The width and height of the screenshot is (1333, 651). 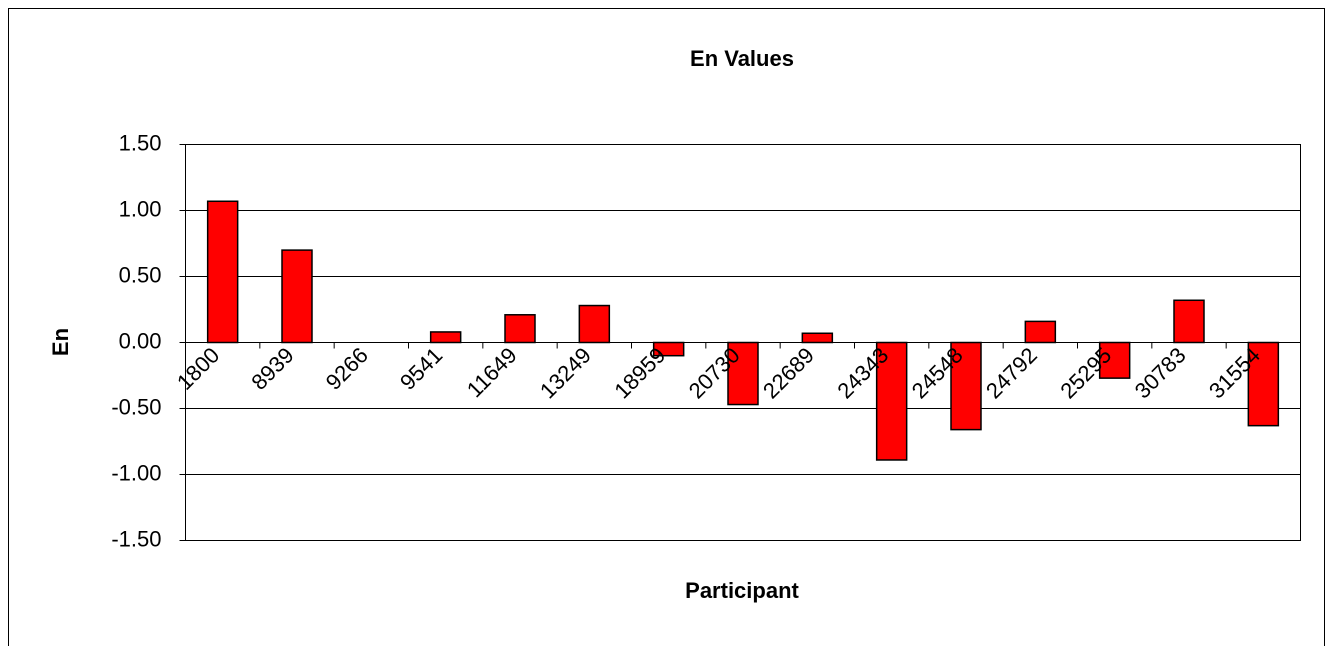 I want to click on y-tick-label: 1.50, so click(x=140, y=142).